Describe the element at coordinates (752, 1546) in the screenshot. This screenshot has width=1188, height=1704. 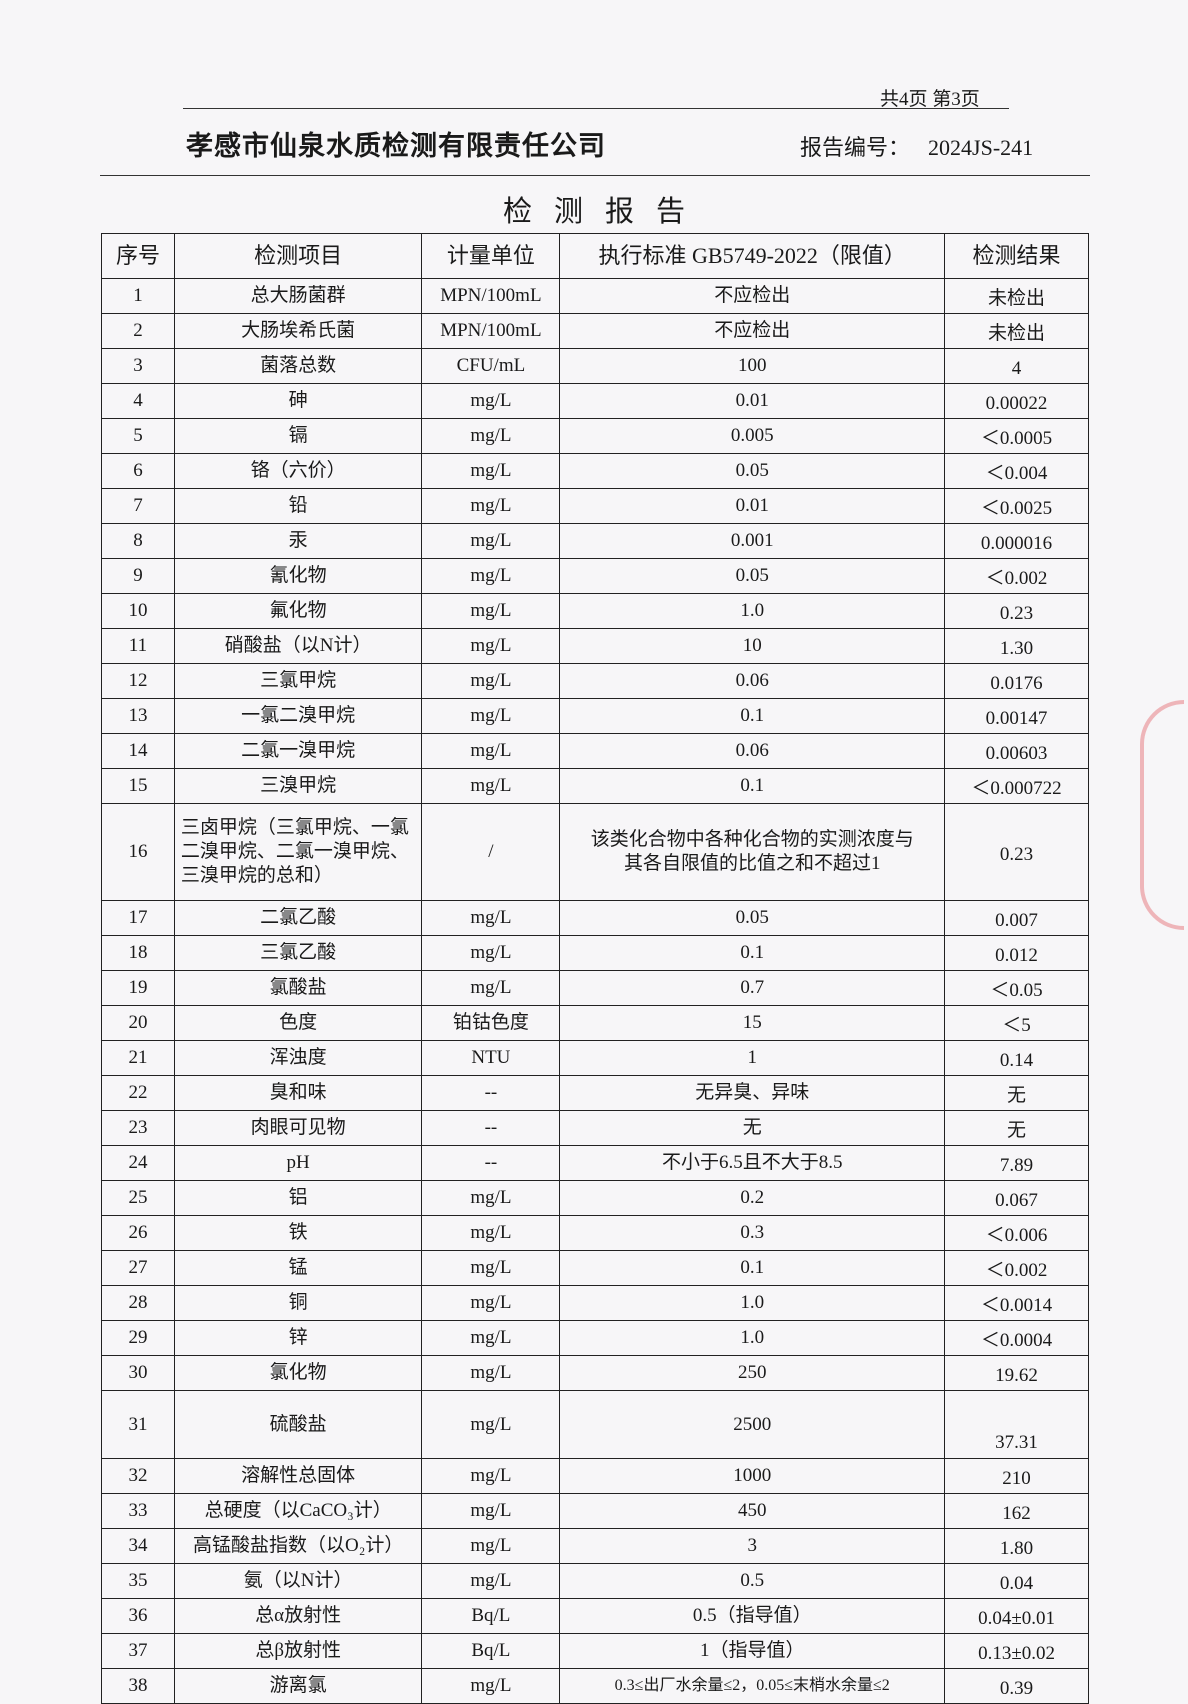
I see `cell-standard: 3` at that location.